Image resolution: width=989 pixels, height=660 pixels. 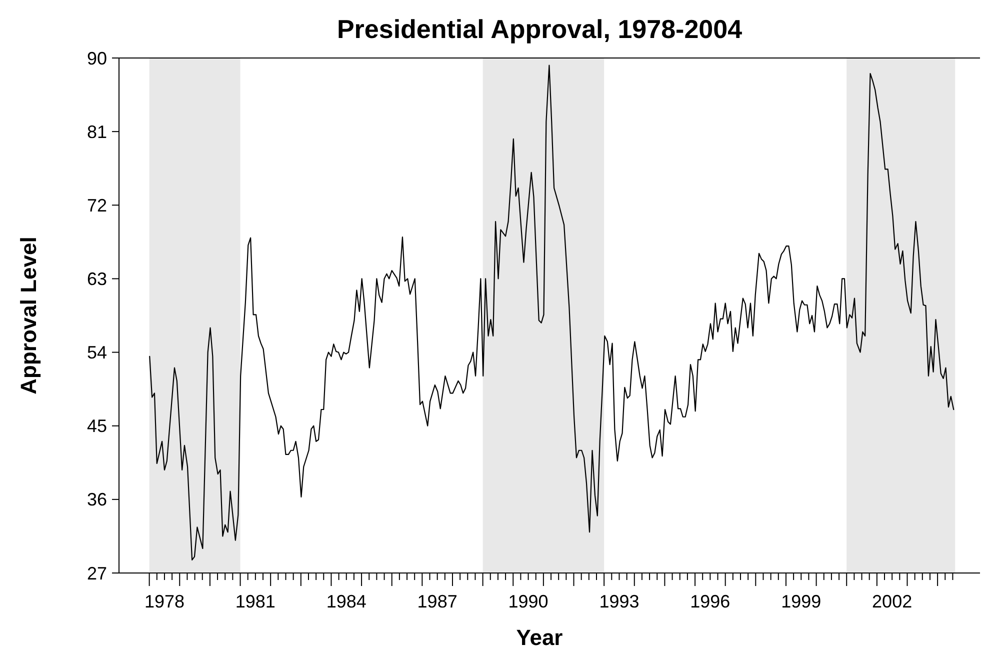 I want to click on x-tick-label: 1993, so click(x=619, y=601).